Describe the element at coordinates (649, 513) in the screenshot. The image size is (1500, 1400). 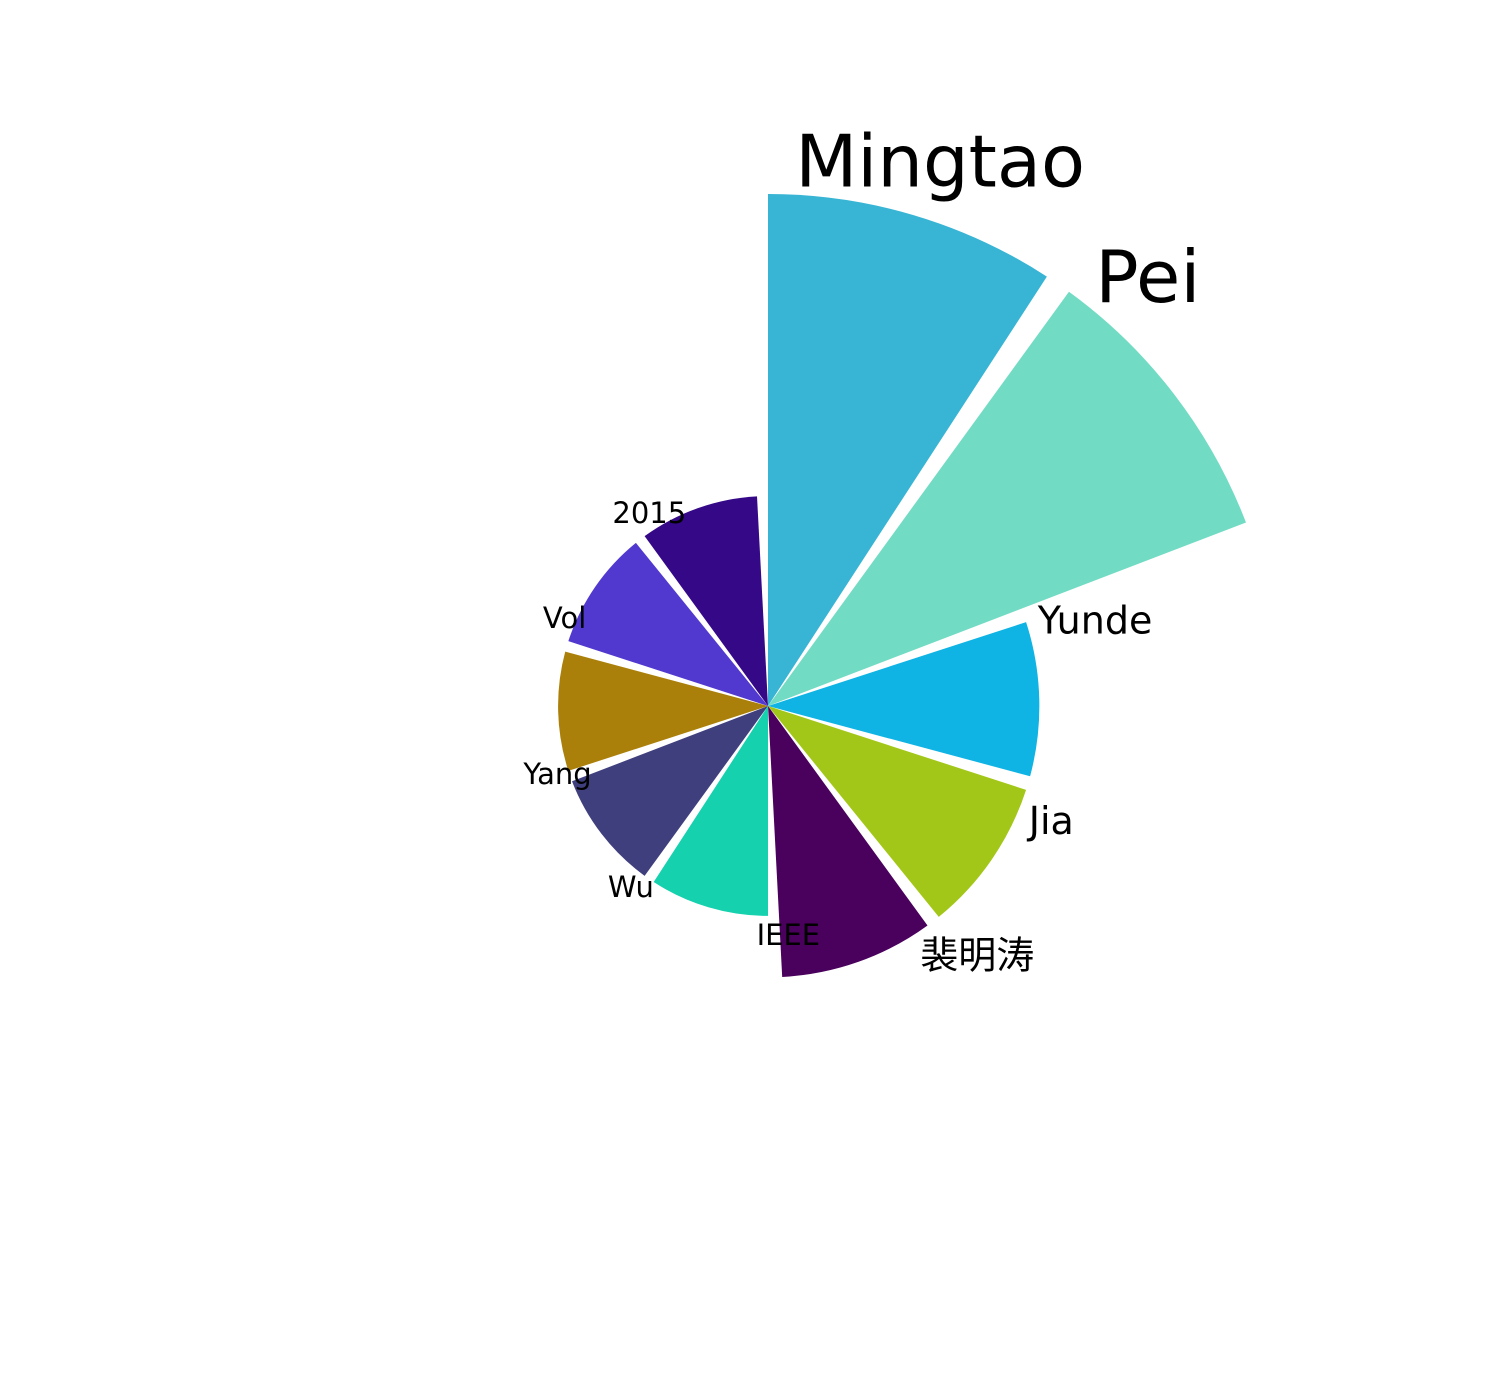
I see `slice-label-9: 2015` at that location.